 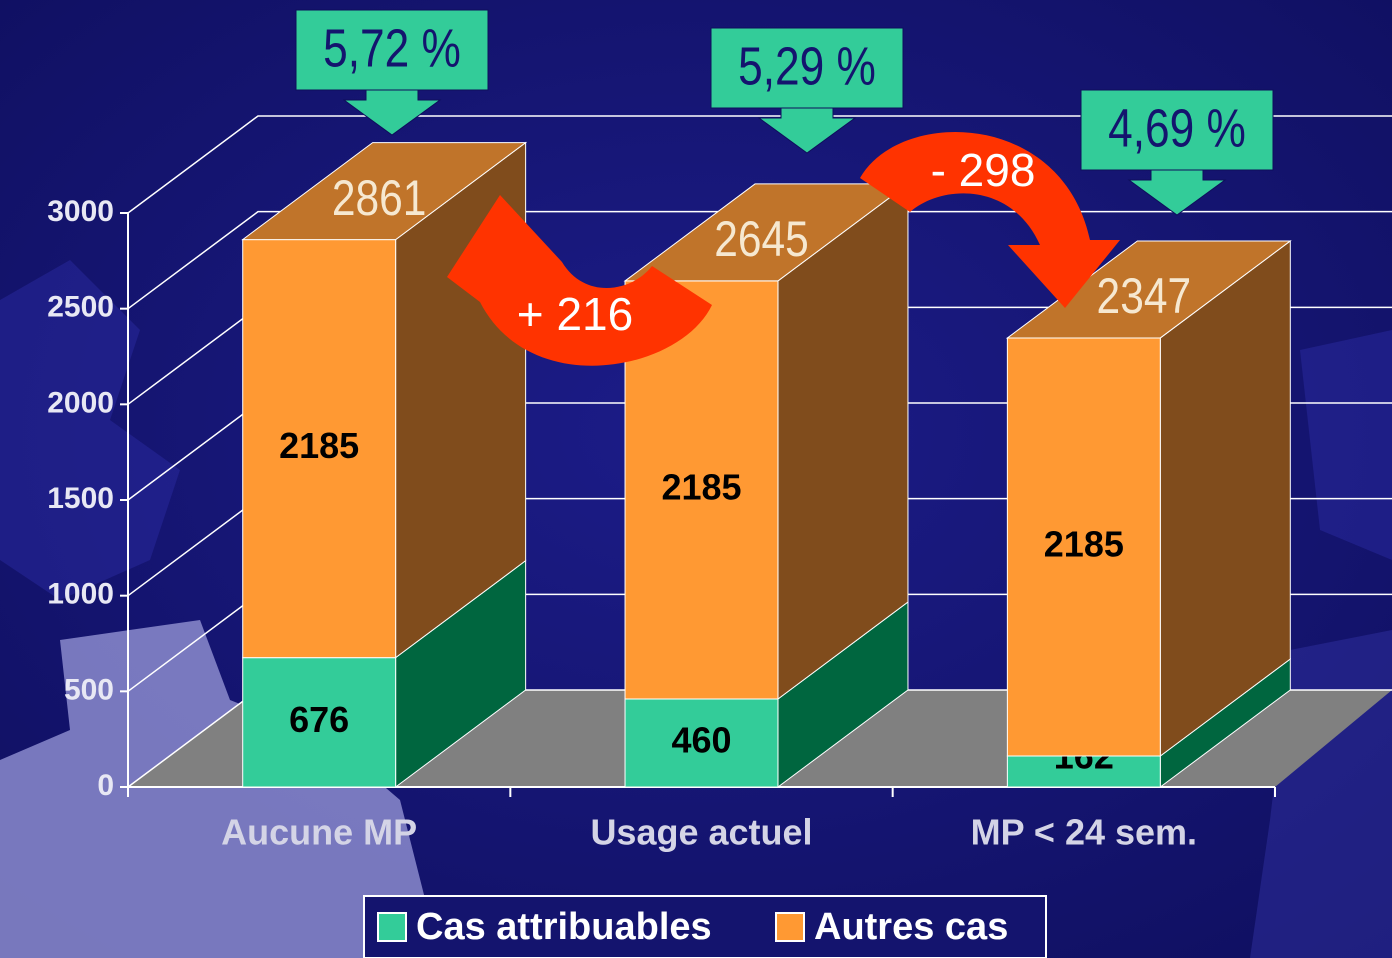 I want to click on percent-label: 5,72 %, so click(x=392, y=48).